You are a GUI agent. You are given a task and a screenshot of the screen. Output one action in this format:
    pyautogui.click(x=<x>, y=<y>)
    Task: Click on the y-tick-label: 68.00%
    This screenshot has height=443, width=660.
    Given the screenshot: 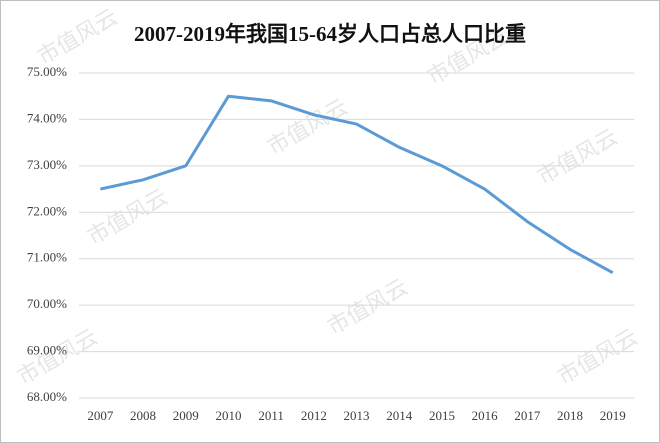 What is the action you would take?
    pyautogui.click(x=47, y=396)
    